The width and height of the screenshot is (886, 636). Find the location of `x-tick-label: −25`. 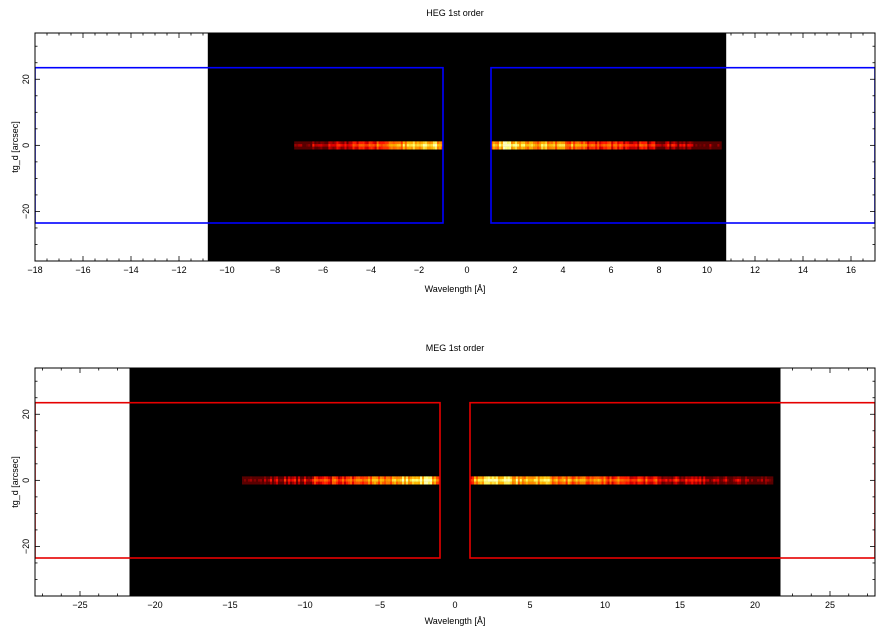

x-tick-label: −25 is located at coordinates (79, 605).